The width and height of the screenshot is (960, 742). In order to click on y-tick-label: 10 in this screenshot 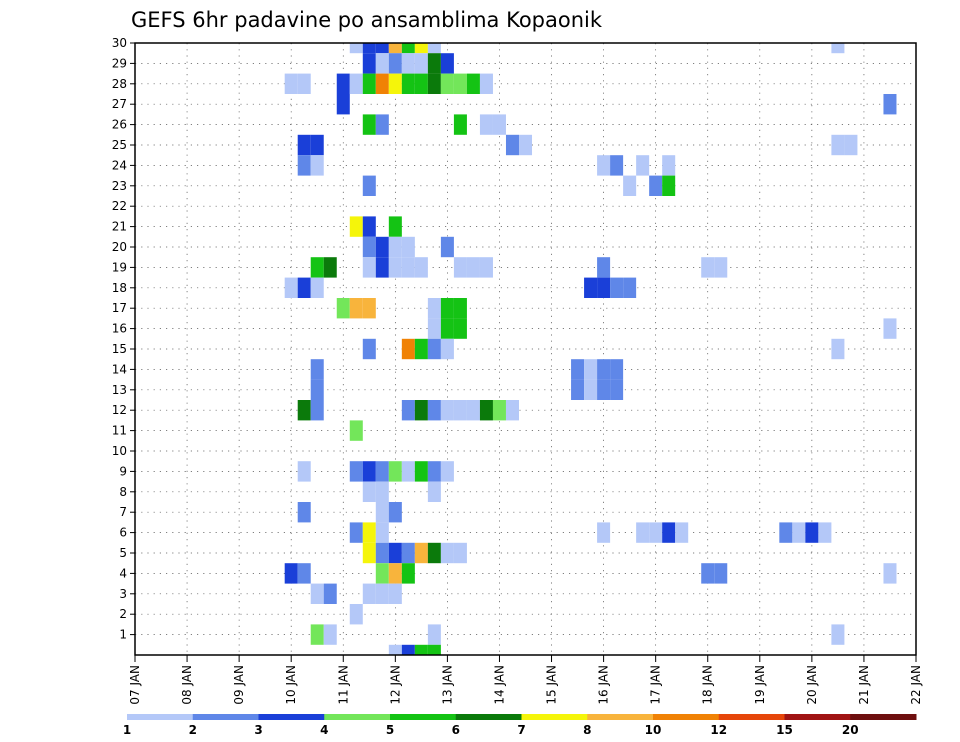, I will do `click(119, 451)`.